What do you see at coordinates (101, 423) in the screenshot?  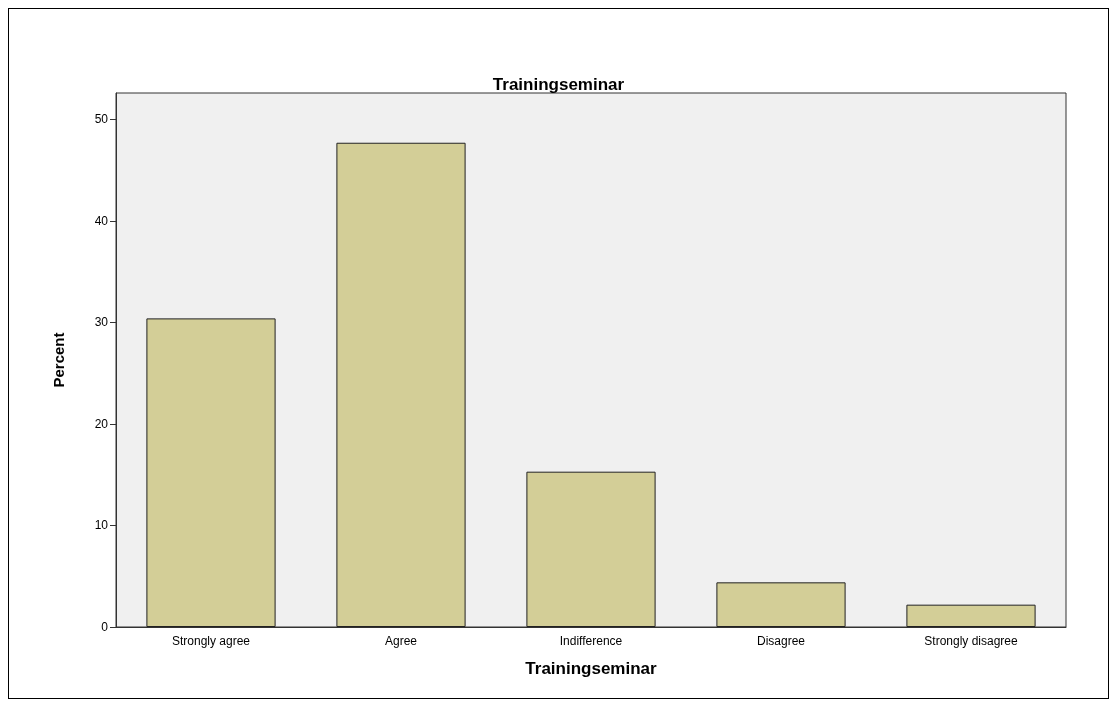 I see `y-tick-label: 20` at bounding box center [101, 423].